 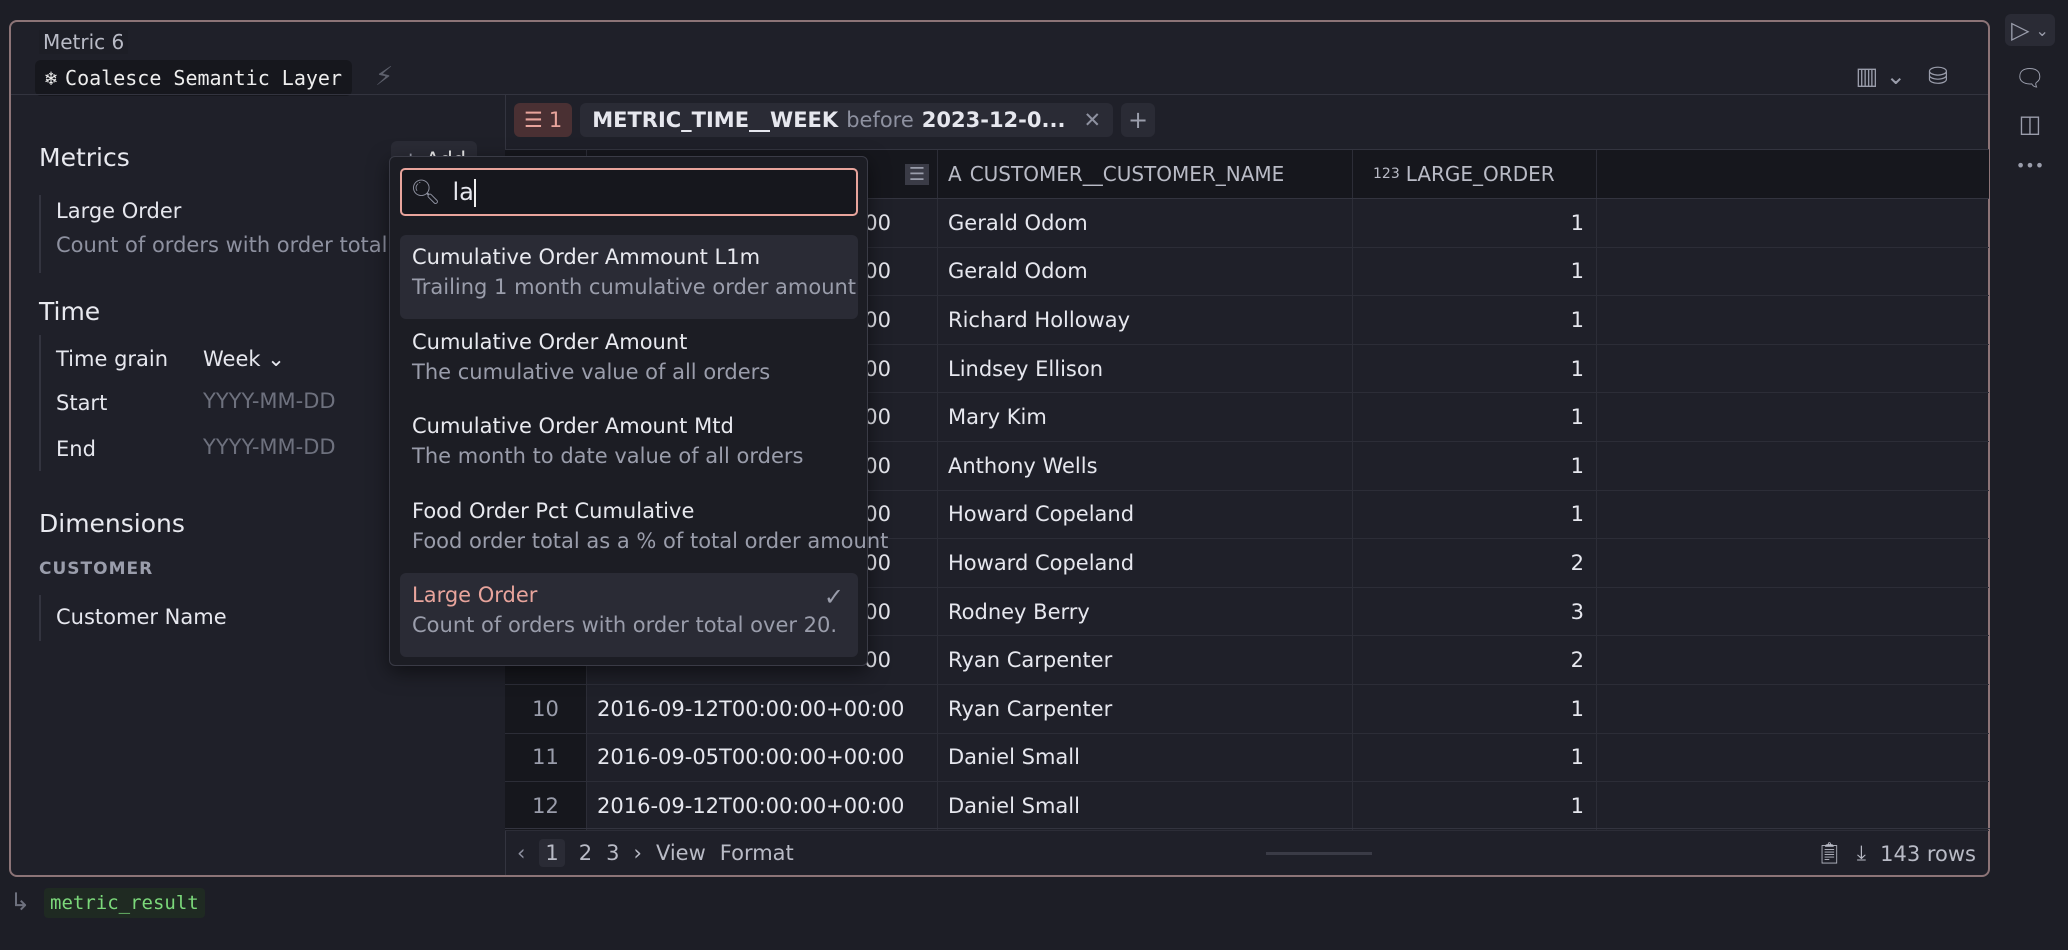 I want to click on end-date-input: YYYY-MM-DD, so click(x=269, y=447).